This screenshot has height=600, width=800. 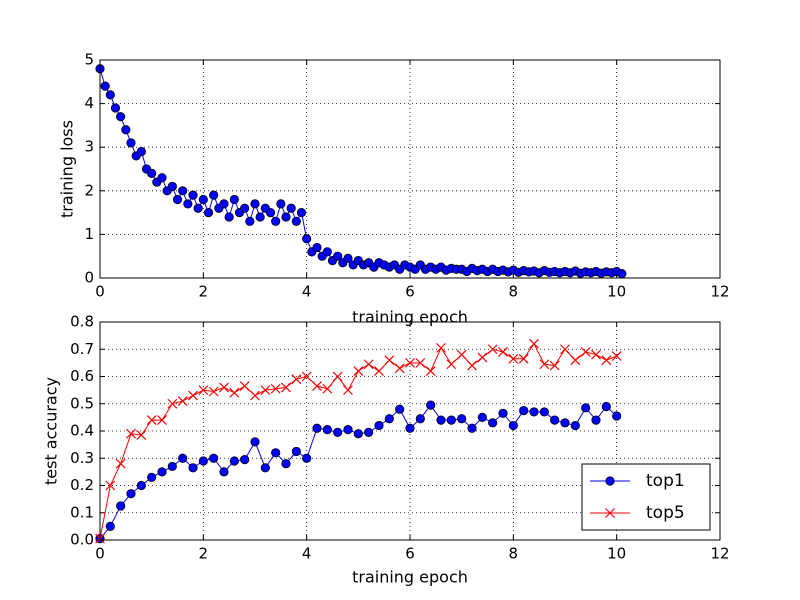 I want to click on x-tick-label: 8, so click(x=514, y=554).